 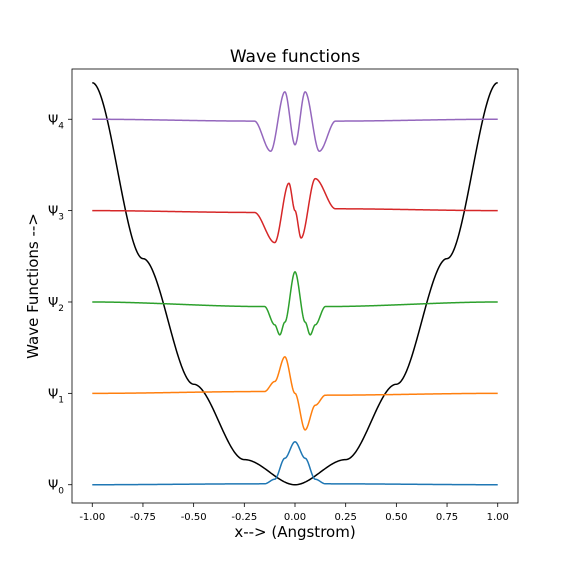 I want to click on x-tick-label: -0.25, so click(x=244, y=517).